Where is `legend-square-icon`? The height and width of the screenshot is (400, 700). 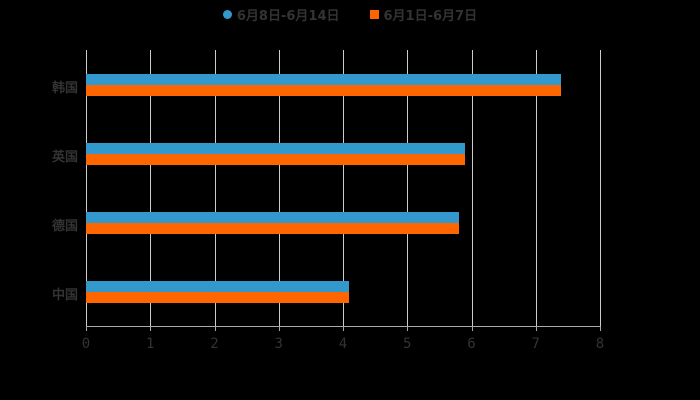 legend-square-icon is located at coordinates (374, 14).